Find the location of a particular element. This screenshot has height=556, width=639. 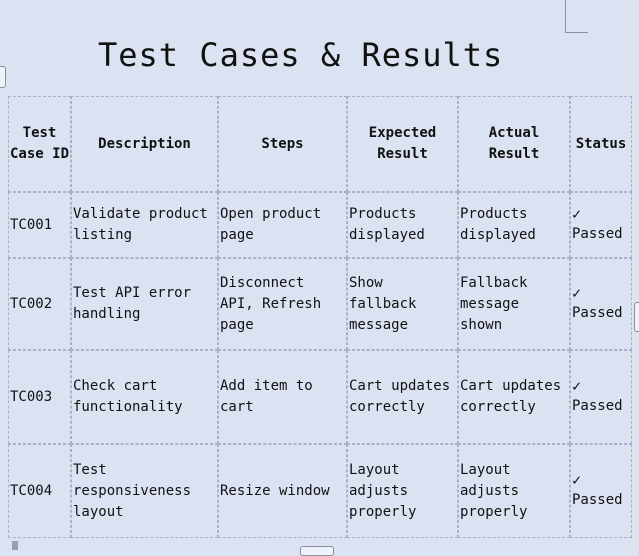

cell-expected-result: Products displayed is located at coordinates (402, 225).